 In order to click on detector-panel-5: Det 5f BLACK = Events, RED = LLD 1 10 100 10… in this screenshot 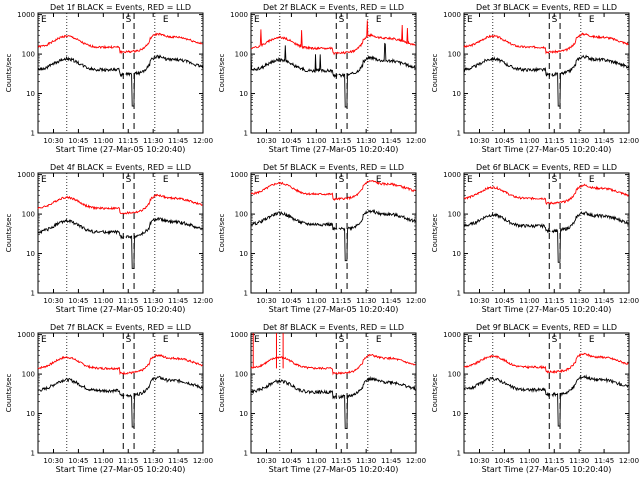, I will do `click(322, 238)`.